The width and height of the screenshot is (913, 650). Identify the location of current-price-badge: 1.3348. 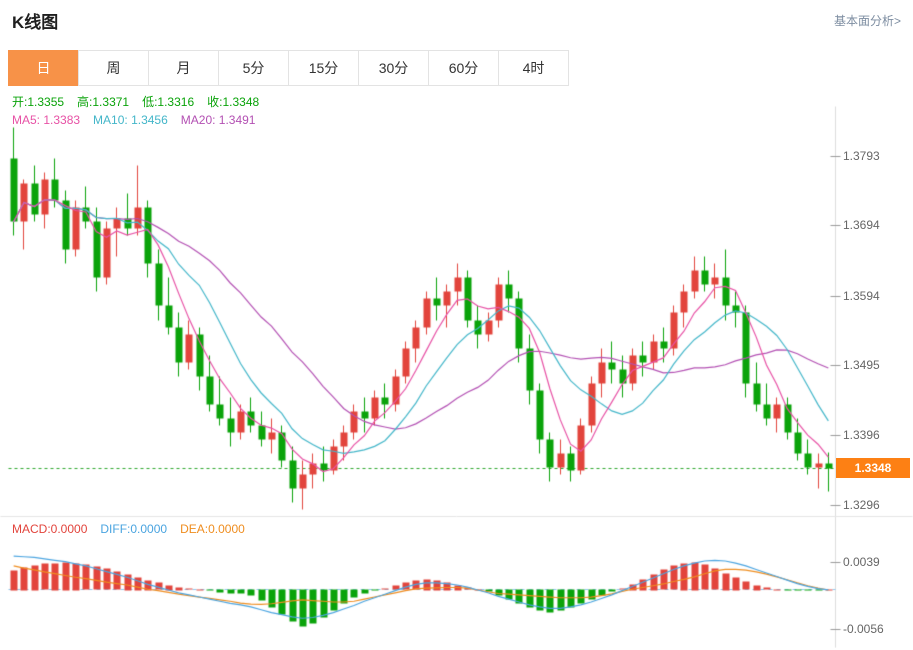
(873, 468).